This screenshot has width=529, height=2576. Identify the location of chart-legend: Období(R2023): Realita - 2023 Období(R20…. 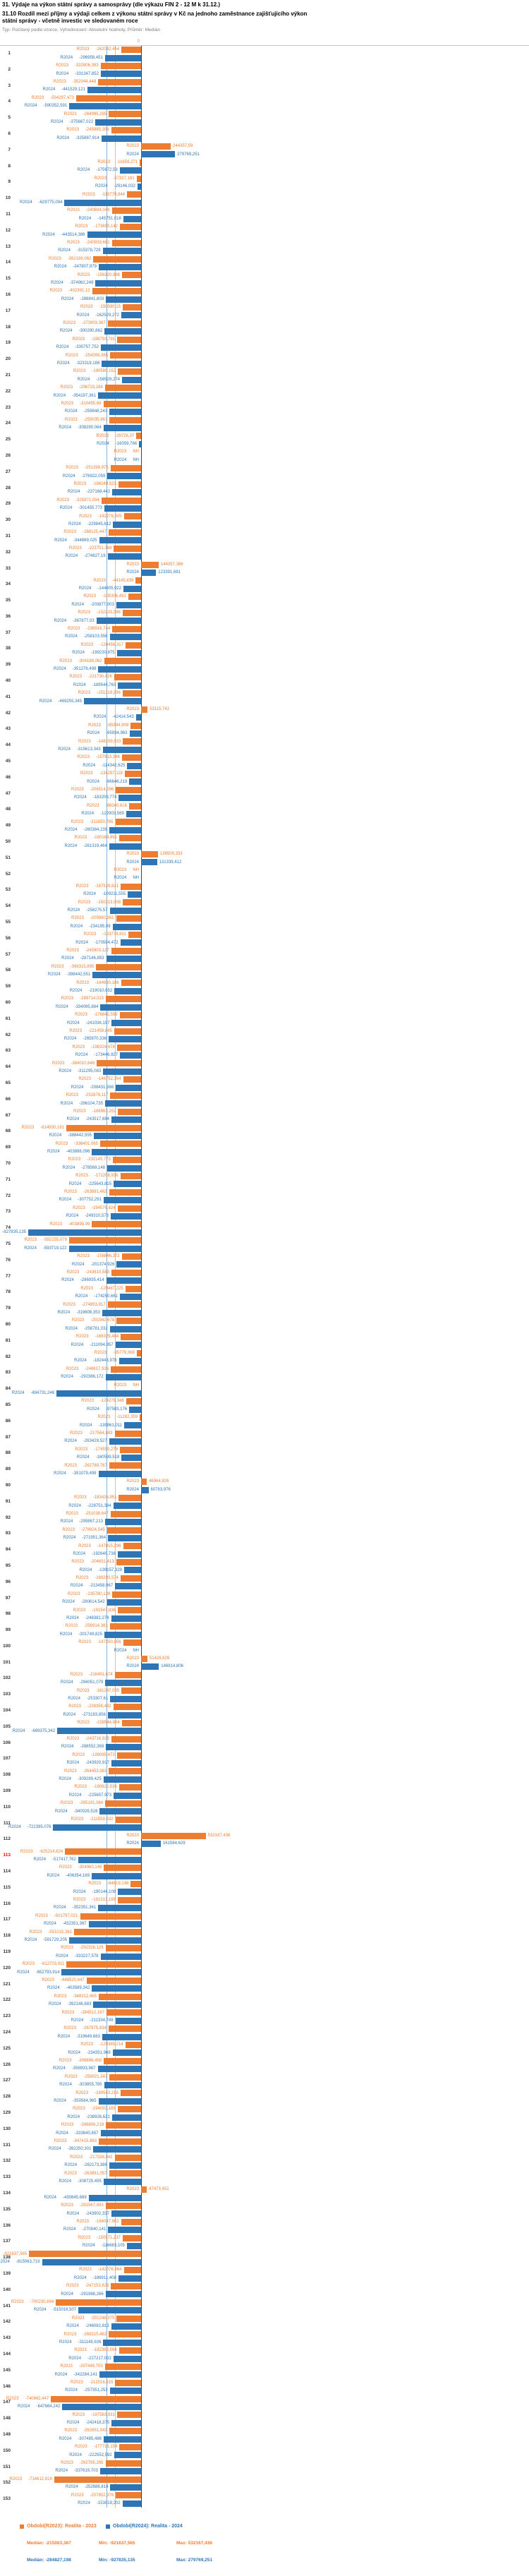
(266, 2545).